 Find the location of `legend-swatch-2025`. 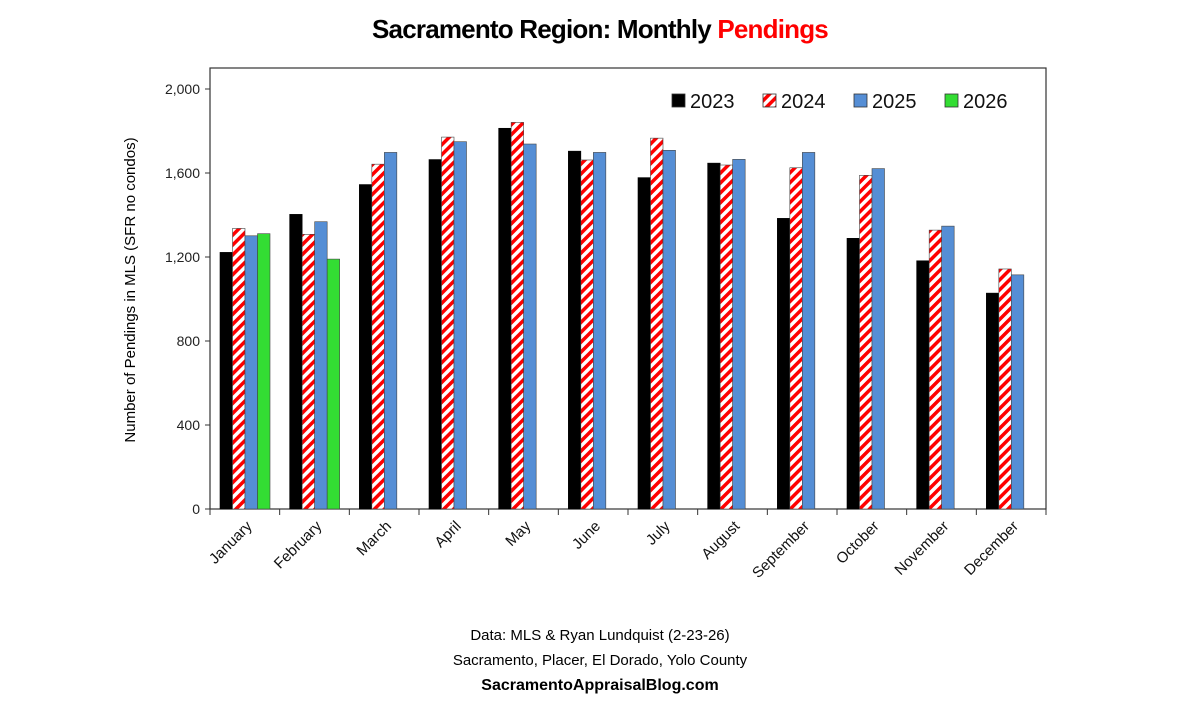

legend-swatch-2025 is located at coordinates (860, 100).